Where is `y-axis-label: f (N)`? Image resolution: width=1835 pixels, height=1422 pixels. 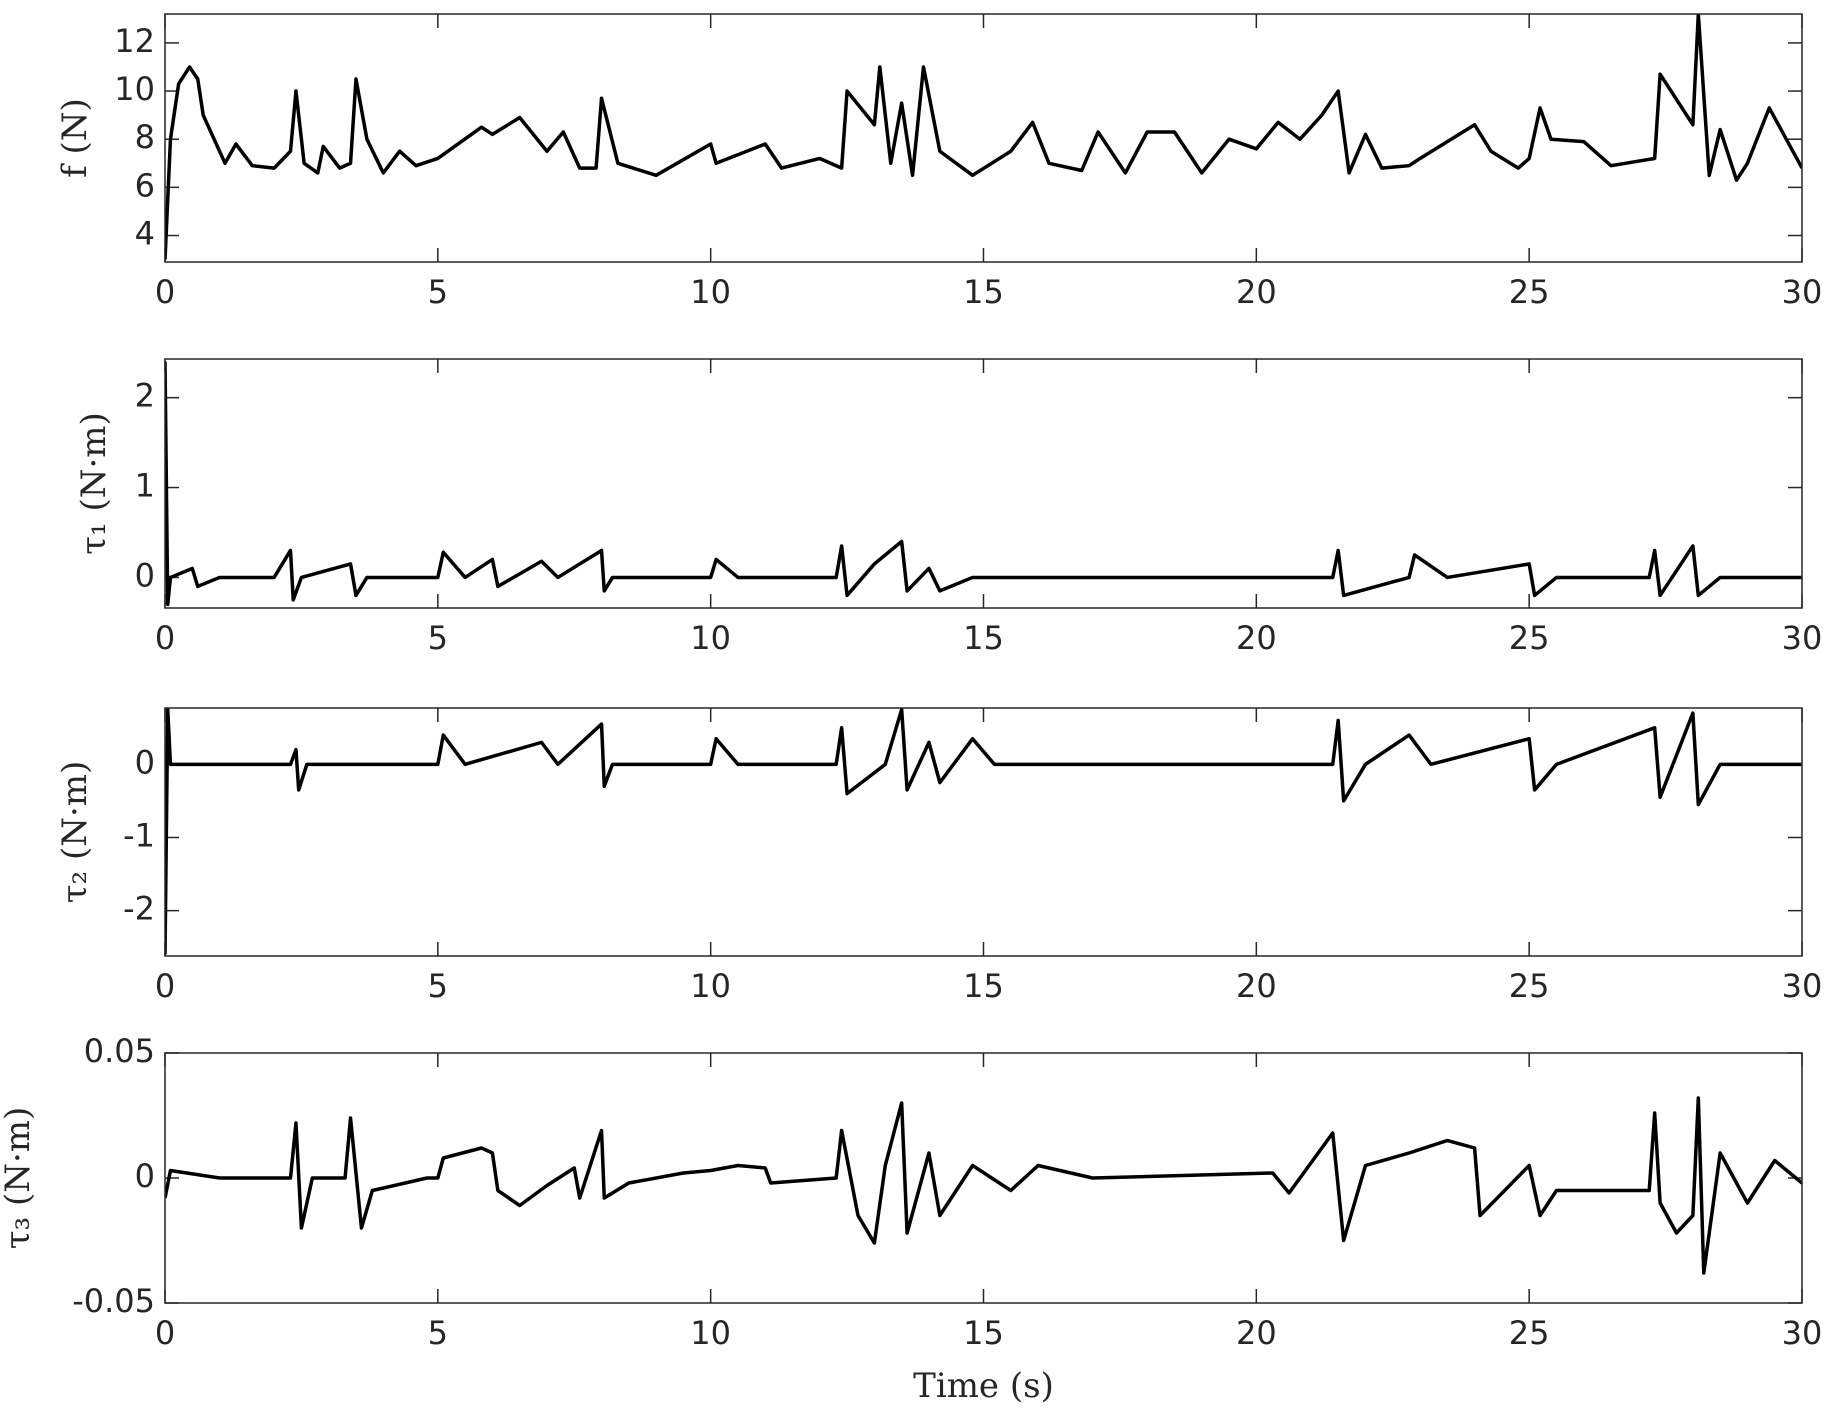
y-axis-label: f (N) is located at coordinates (75, 138).